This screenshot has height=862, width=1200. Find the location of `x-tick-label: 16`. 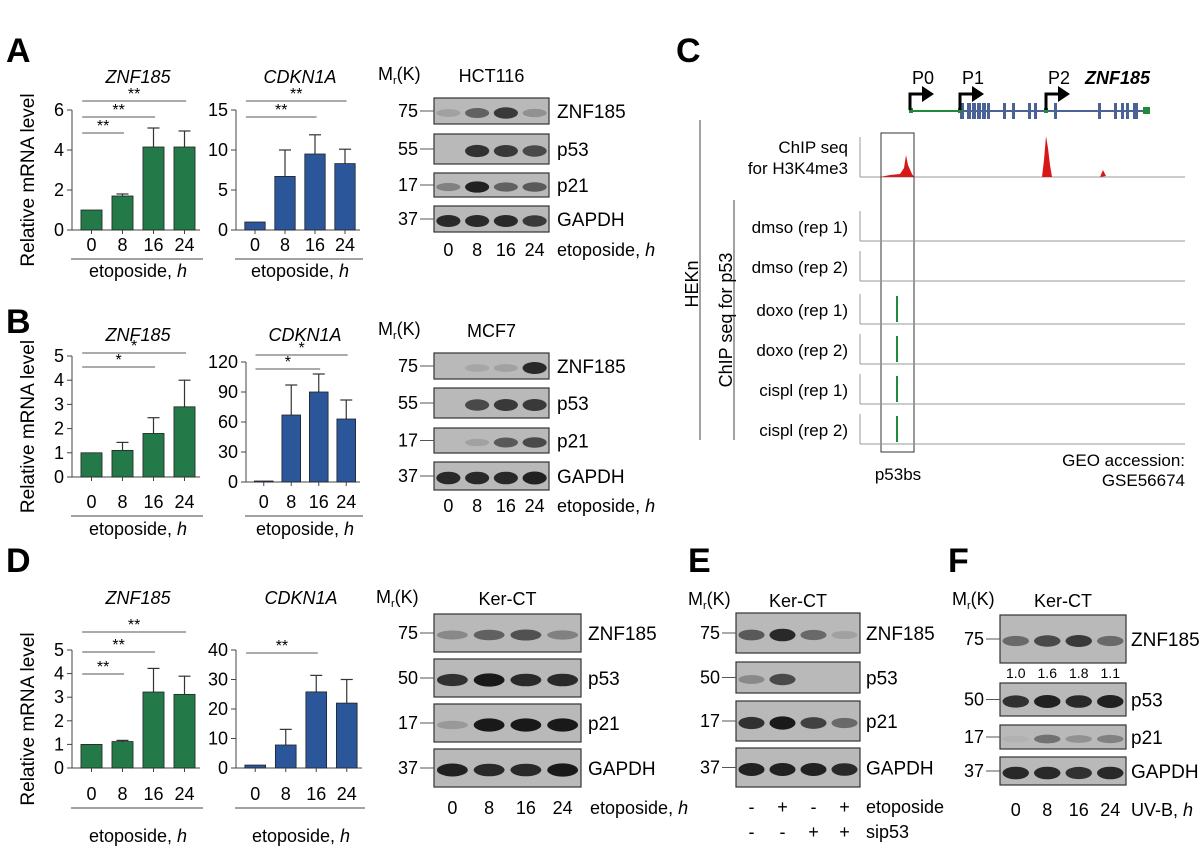

x-tick-label: 16 is located at coordinates (319, 502).